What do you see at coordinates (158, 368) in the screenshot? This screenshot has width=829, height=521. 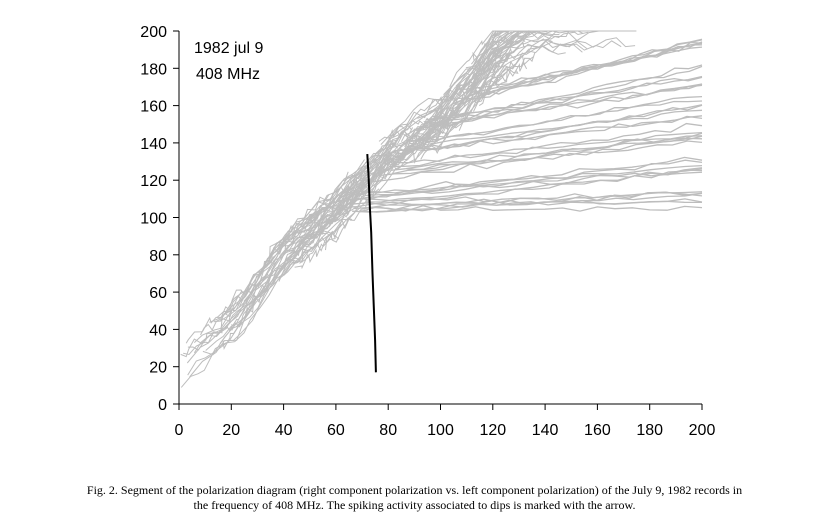 I see `y-tick-label: 20` at bounding box center [158, 368].